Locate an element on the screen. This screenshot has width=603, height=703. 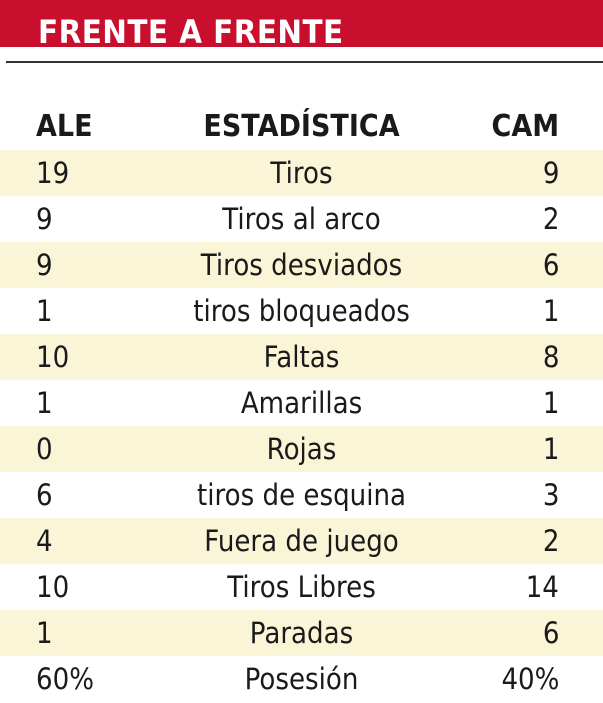
table-header: ALE ESTADÍSTICA CAM is located at coordinates (301, 127).